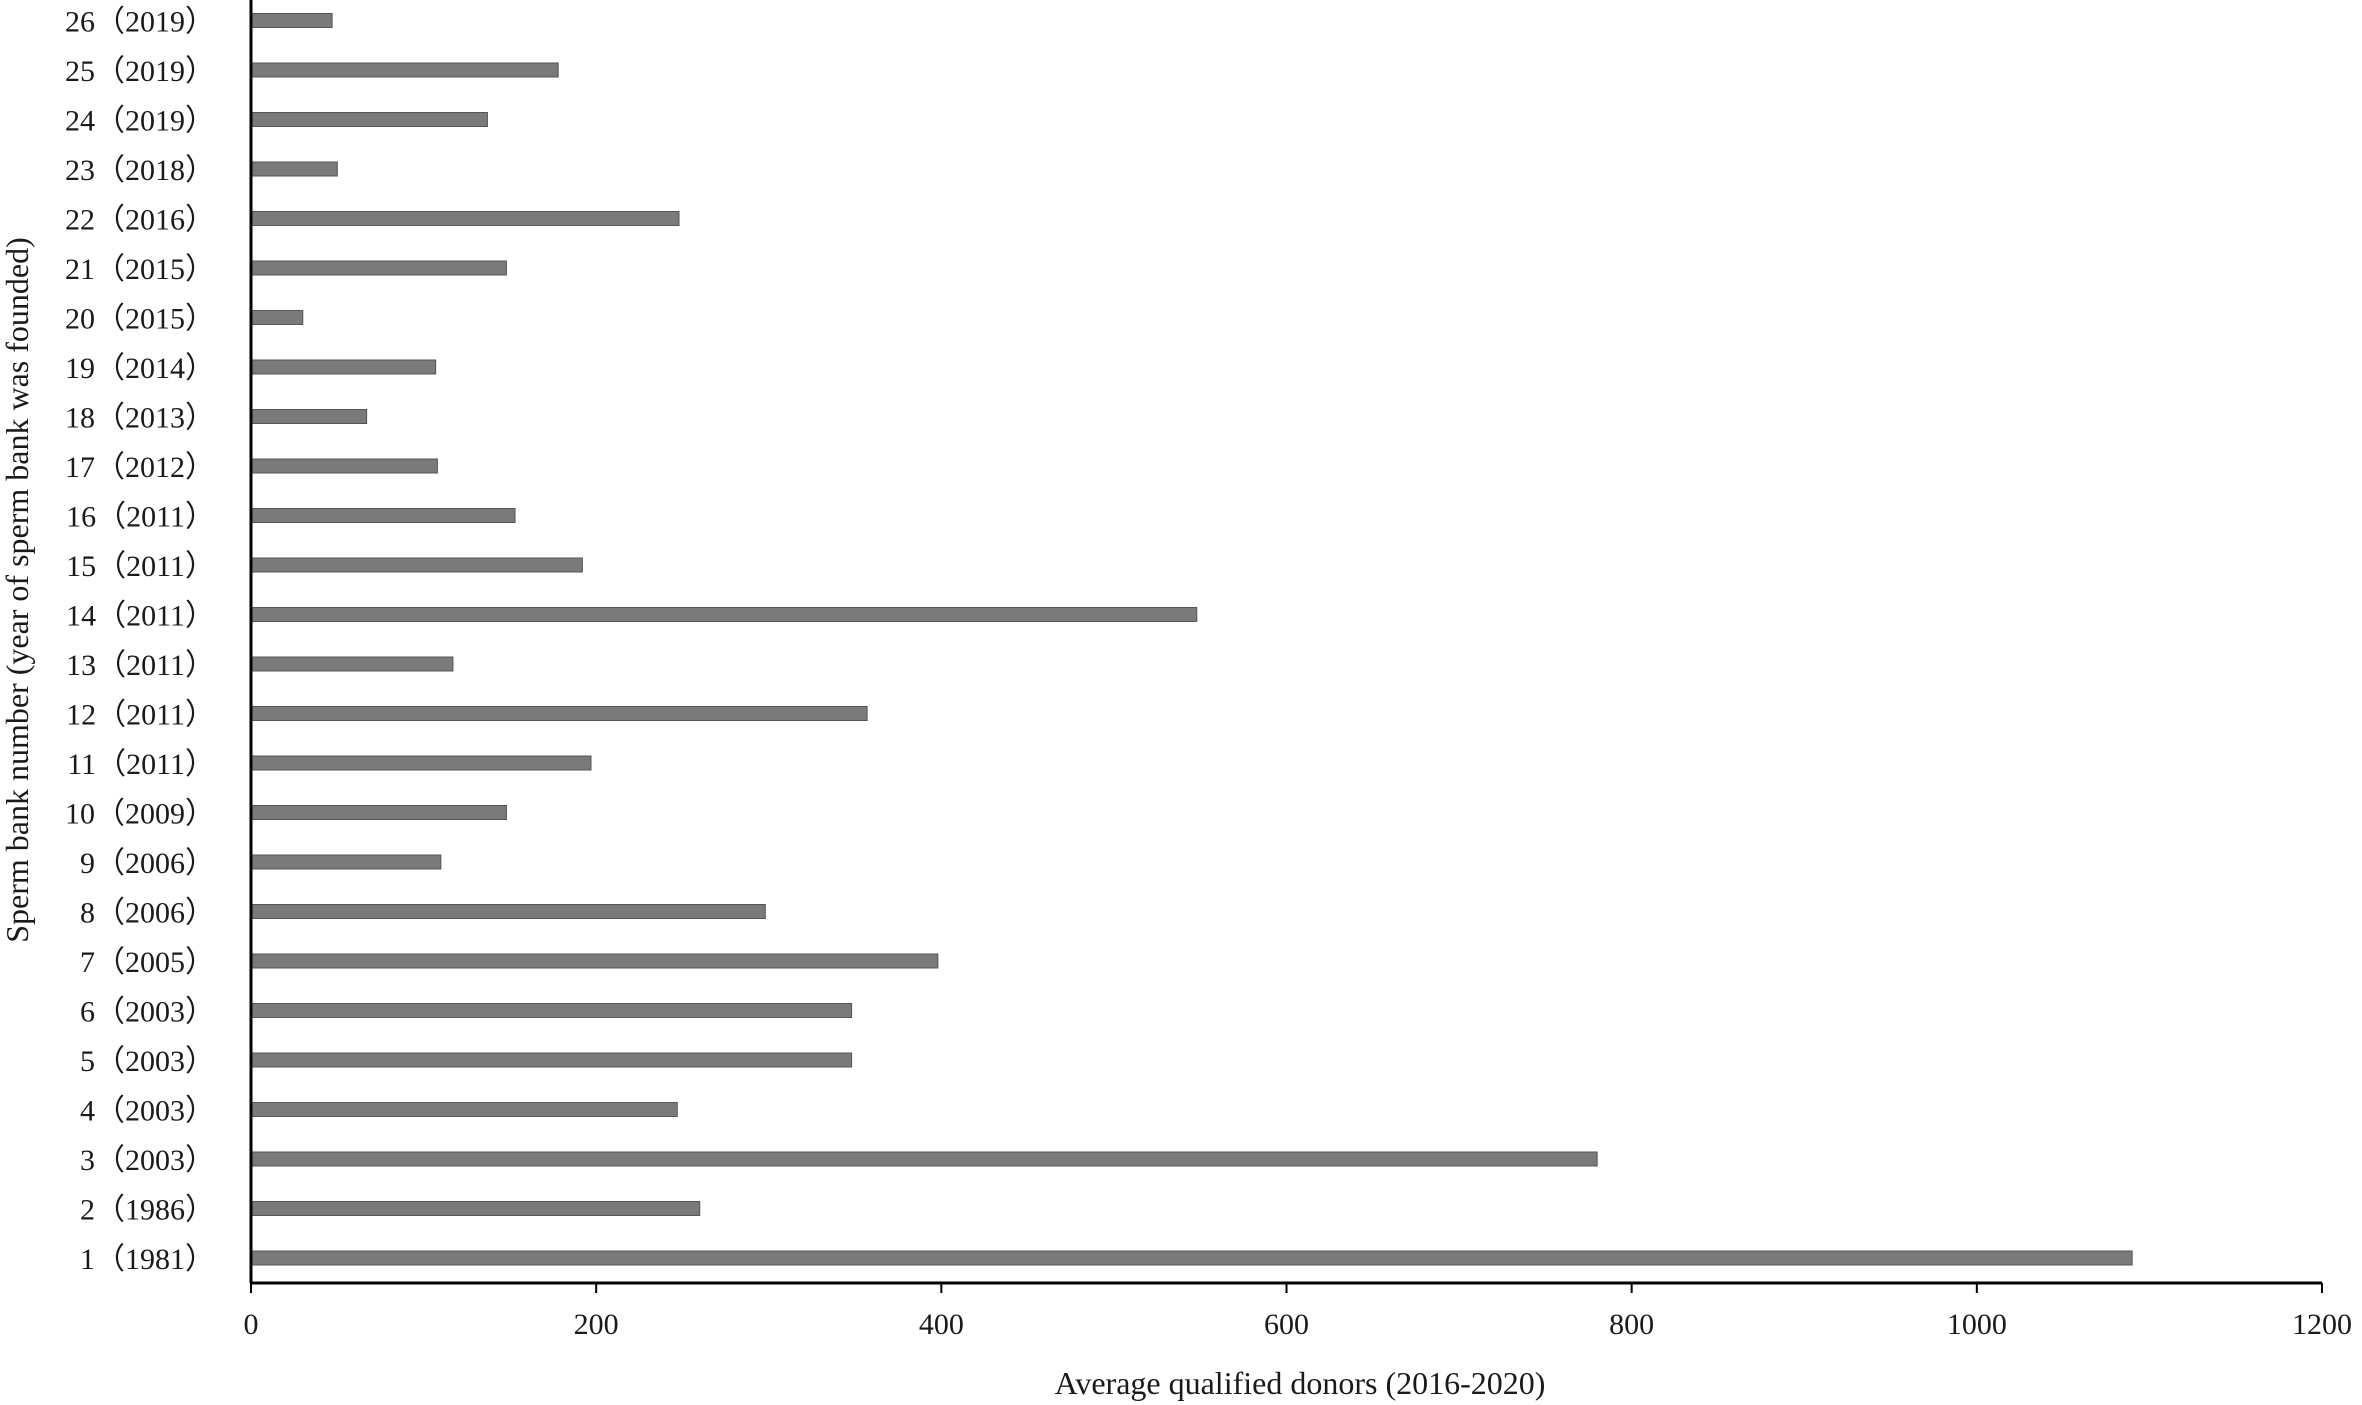 This screenshot has height=1405, width=2362. Describe the element at coordinates (1286, 1324) in the screenshot. I see `x-tick-label-3: 600` at that location.